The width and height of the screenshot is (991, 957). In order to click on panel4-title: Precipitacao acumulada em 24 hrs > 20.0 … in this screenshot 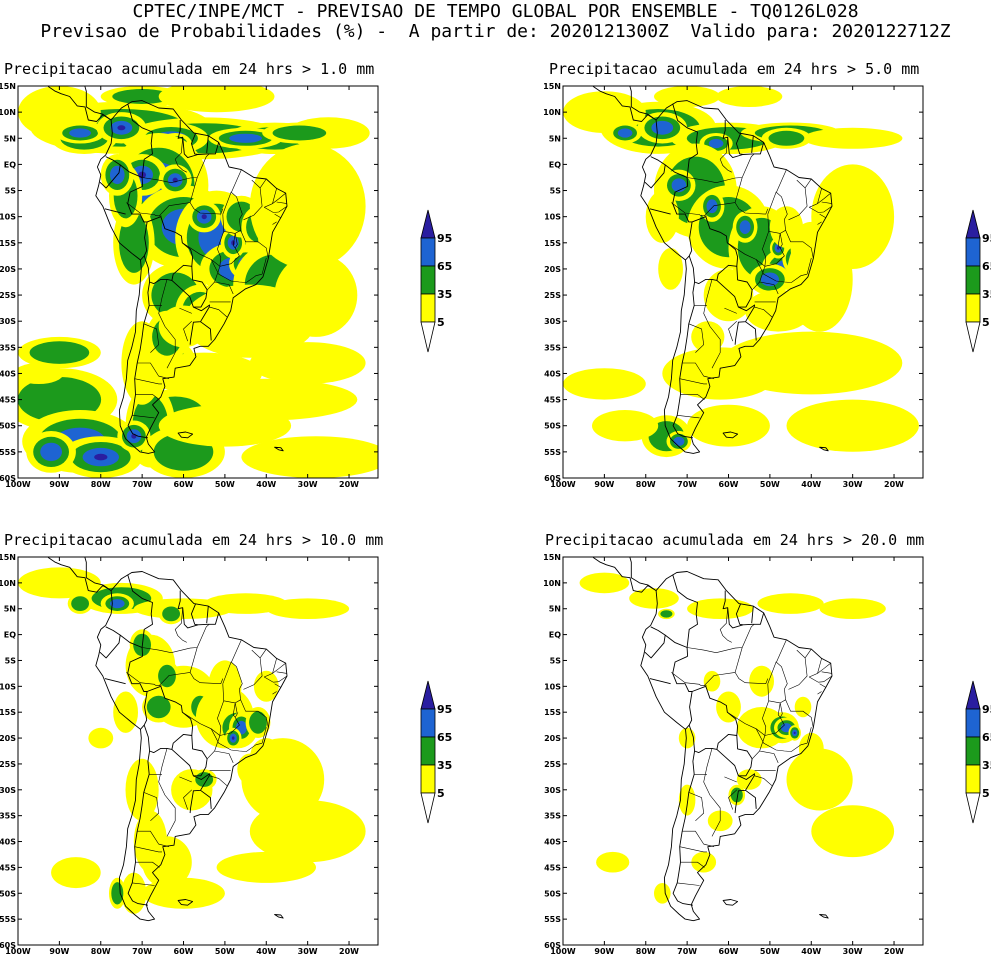, I will do `click(735, 540)`.